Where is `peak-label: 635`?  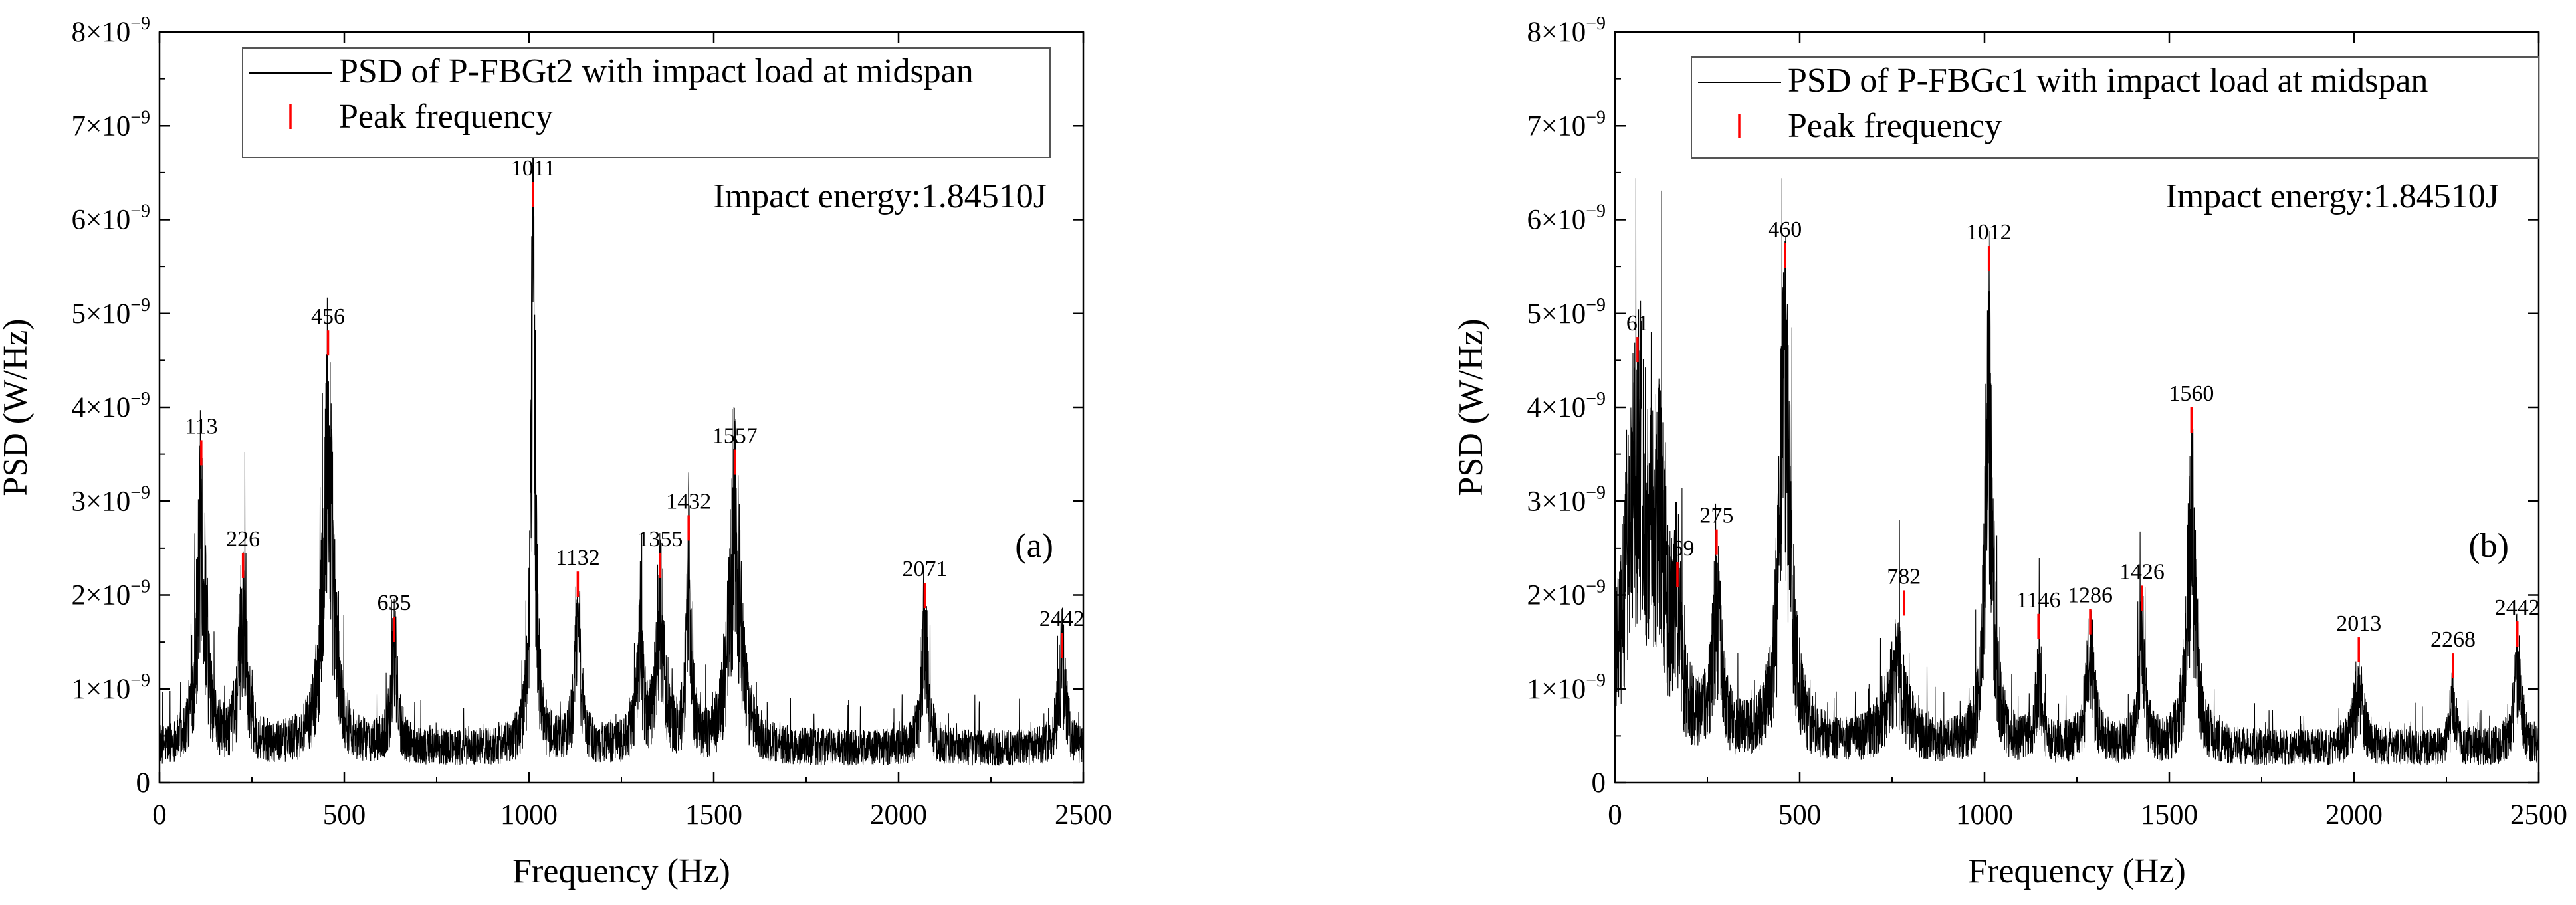
peak-label: 635 is located at coordinates (394, 603).